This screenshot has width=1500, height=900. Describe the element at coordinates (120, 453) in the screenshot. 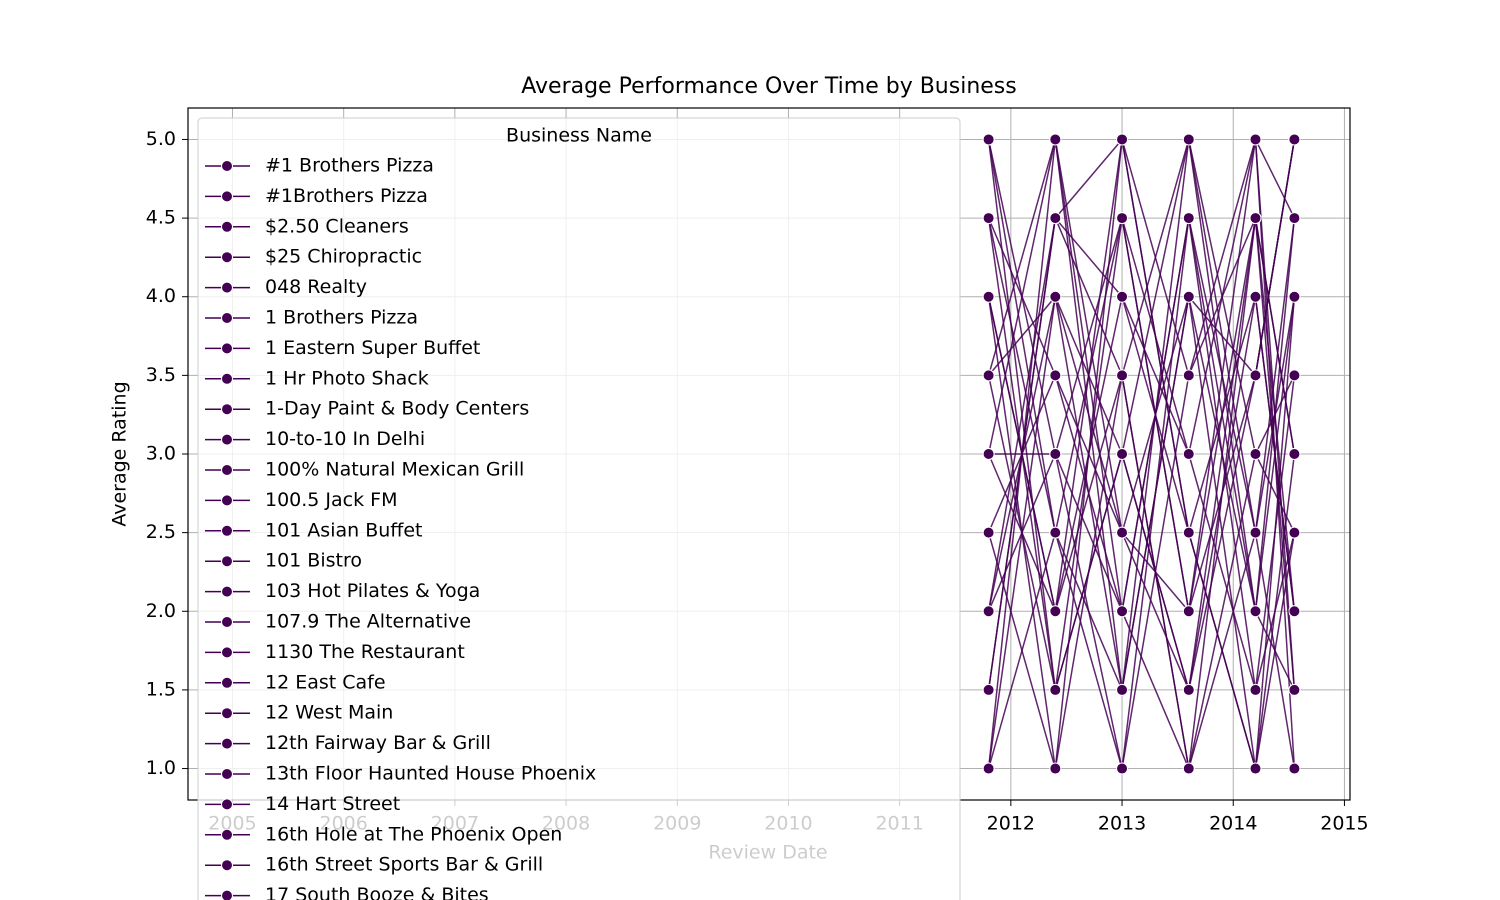

I see `y-axis-label: Average Rating` at that location.